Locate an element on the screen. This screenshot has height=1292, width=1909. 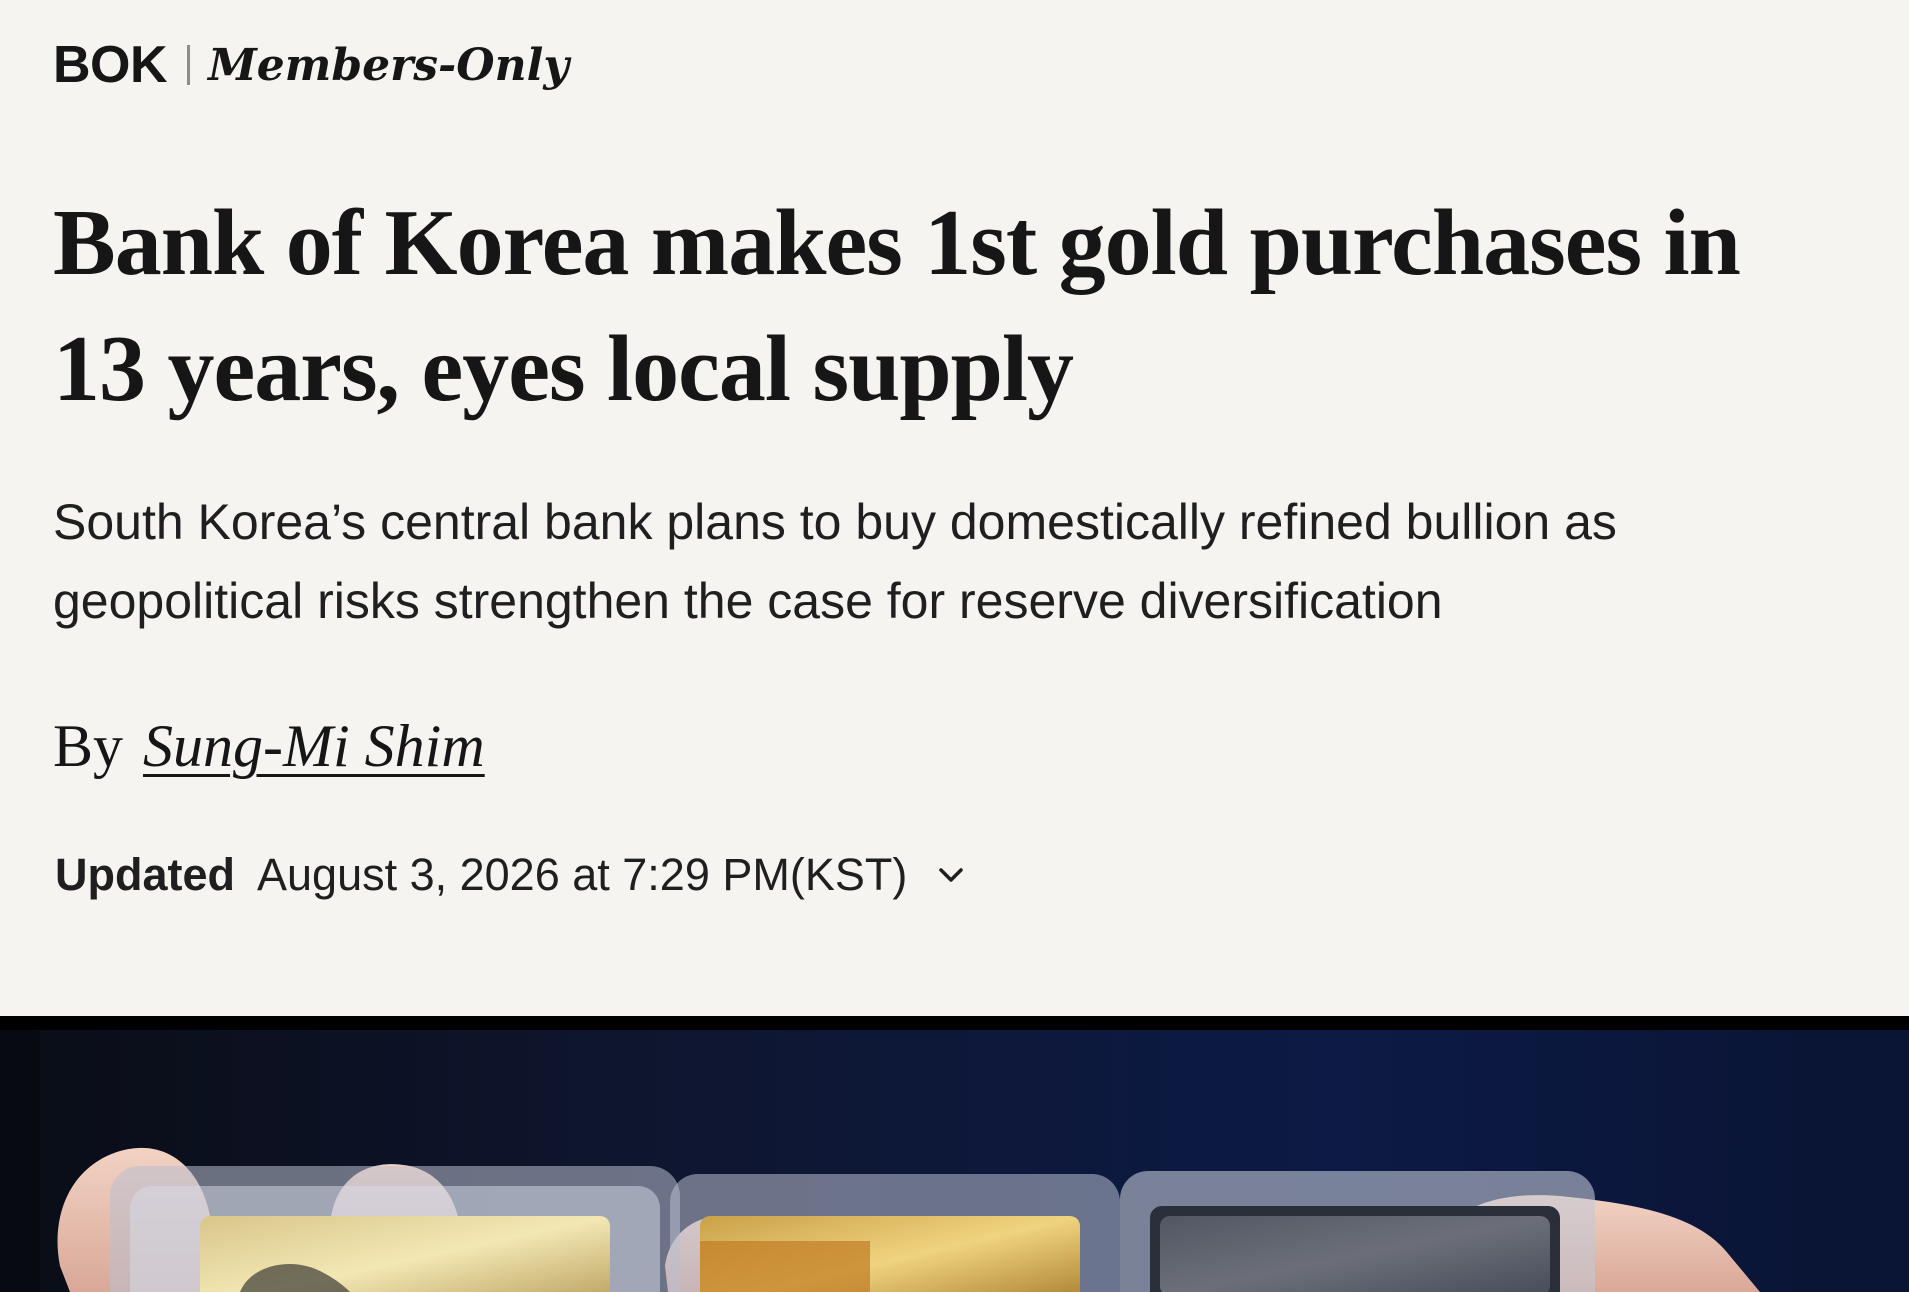
kicker-divider is located at coordinates (189, 65).